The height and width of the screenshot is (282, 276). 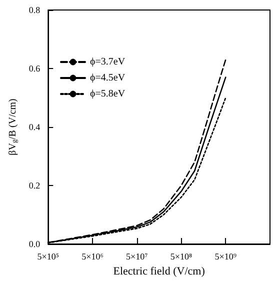 What do you see at coordinates (34, 10) in the screenshot?
I see `y-tick-label: 0.8` at bounding box center [34, 10].